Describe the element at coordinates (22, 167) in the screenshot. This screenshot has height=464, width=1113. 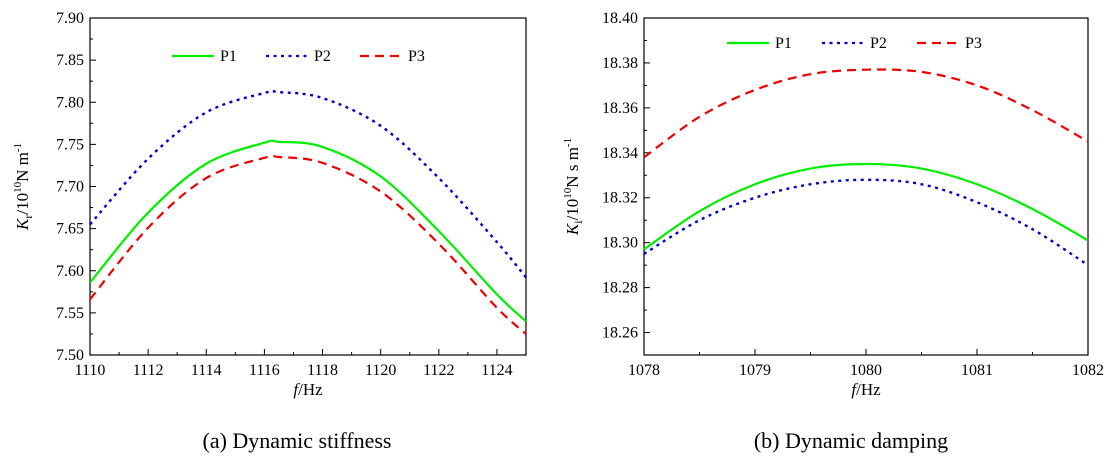
I see `y-axis-title-unit: N m` at that location.